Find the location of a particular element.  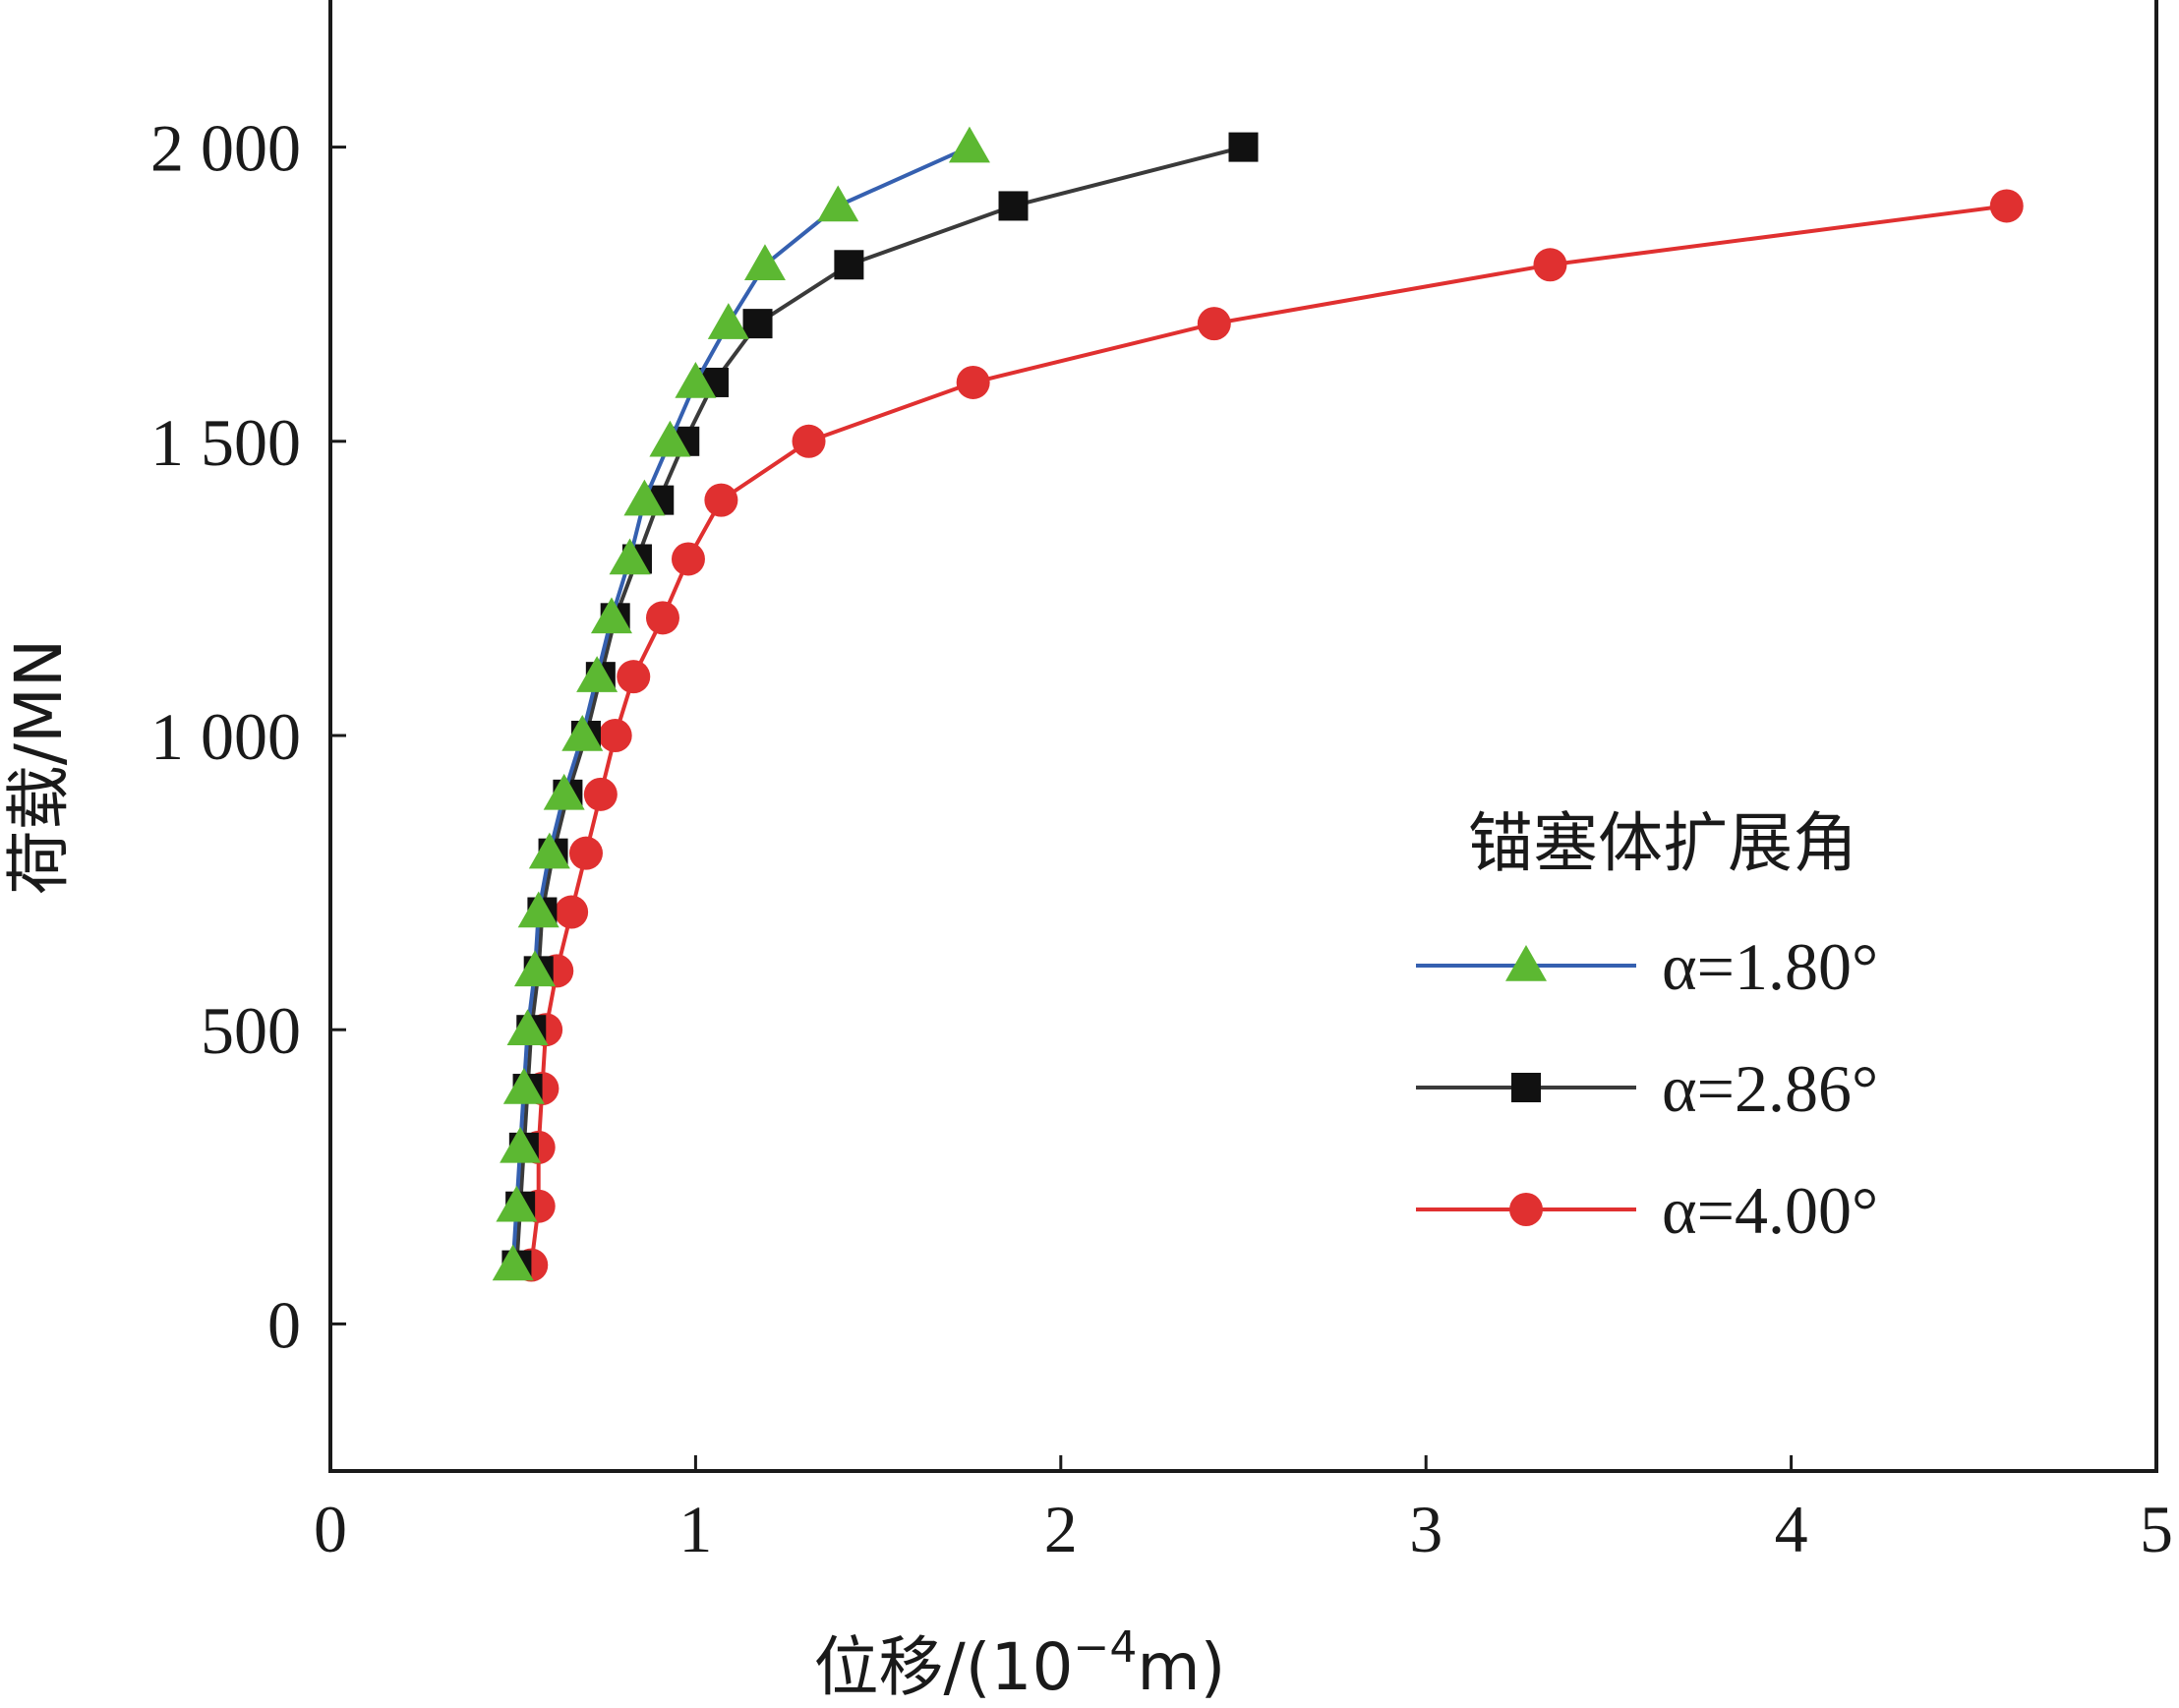

y-tick-label: 0 is located at coordinates (284, 1325).